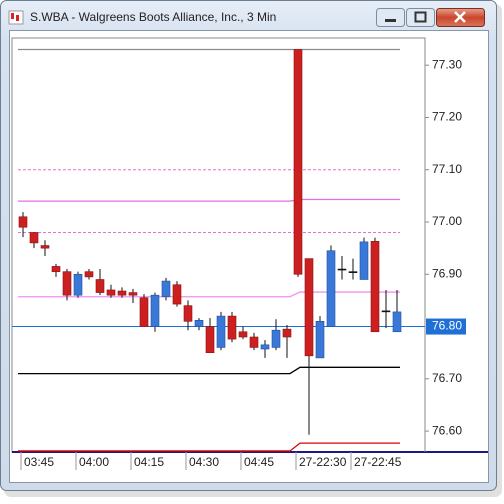  Describe the element at coordinates (447, 273) in the screenshot. I see `y-tick-label: 76.90` at that location.